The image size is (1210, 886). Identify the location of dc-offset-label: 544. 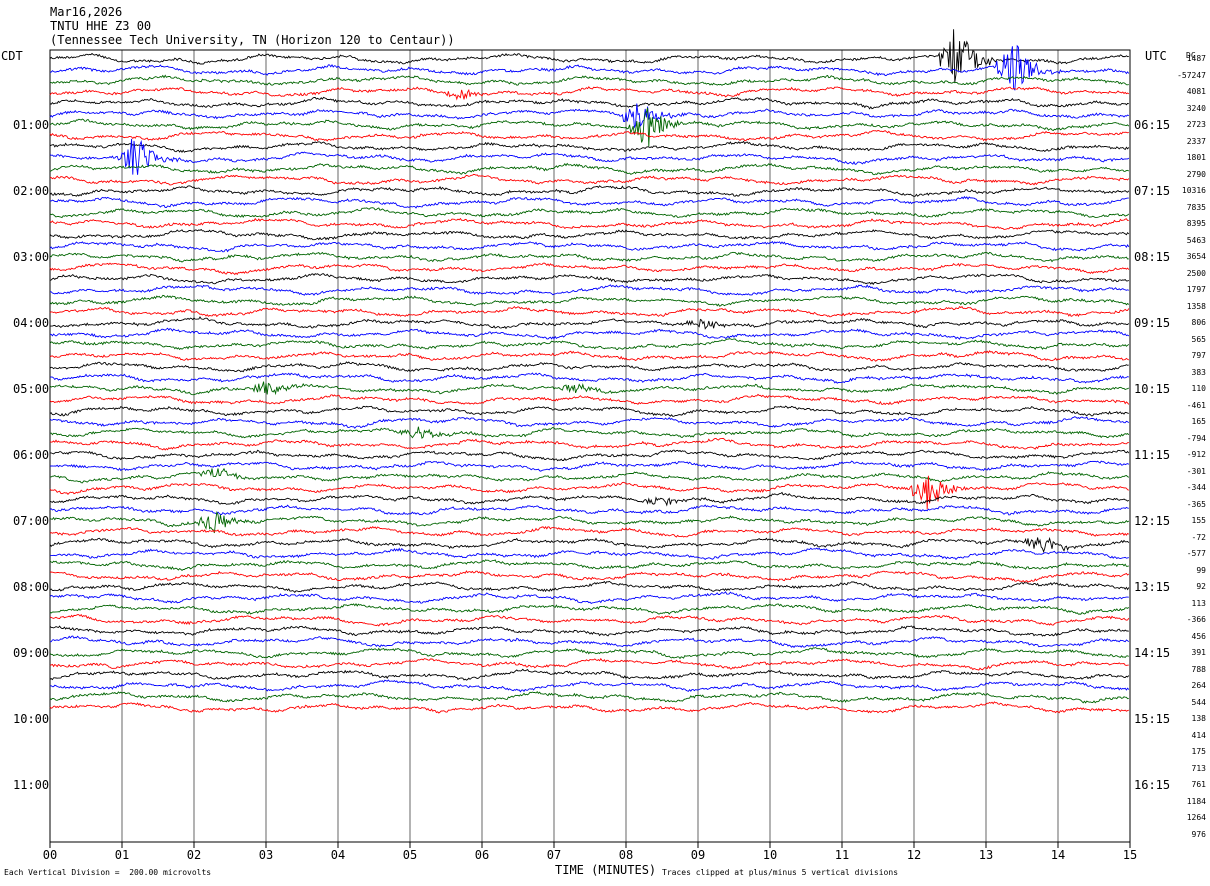
(1198, 702).